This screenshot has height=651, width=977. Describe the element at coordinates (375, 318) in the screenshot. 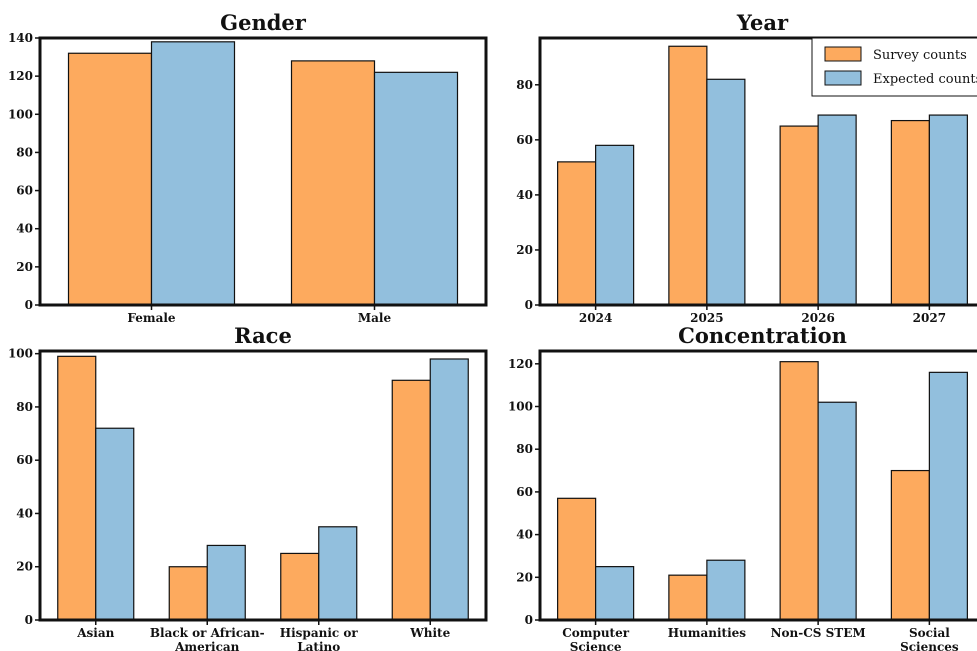

I see `x-tick-label: Male` at that location.